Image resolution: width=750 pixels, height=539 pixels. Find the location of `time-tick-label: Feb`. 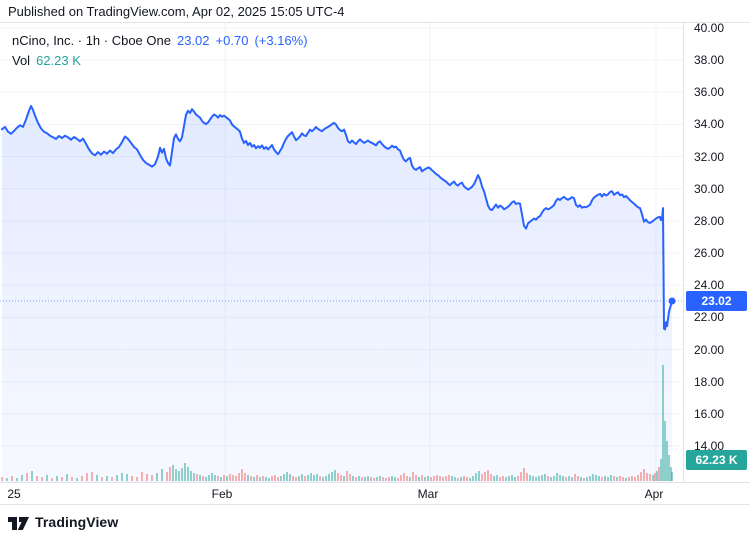

time-tick-label: Feb is located at coordinates (222, 494).